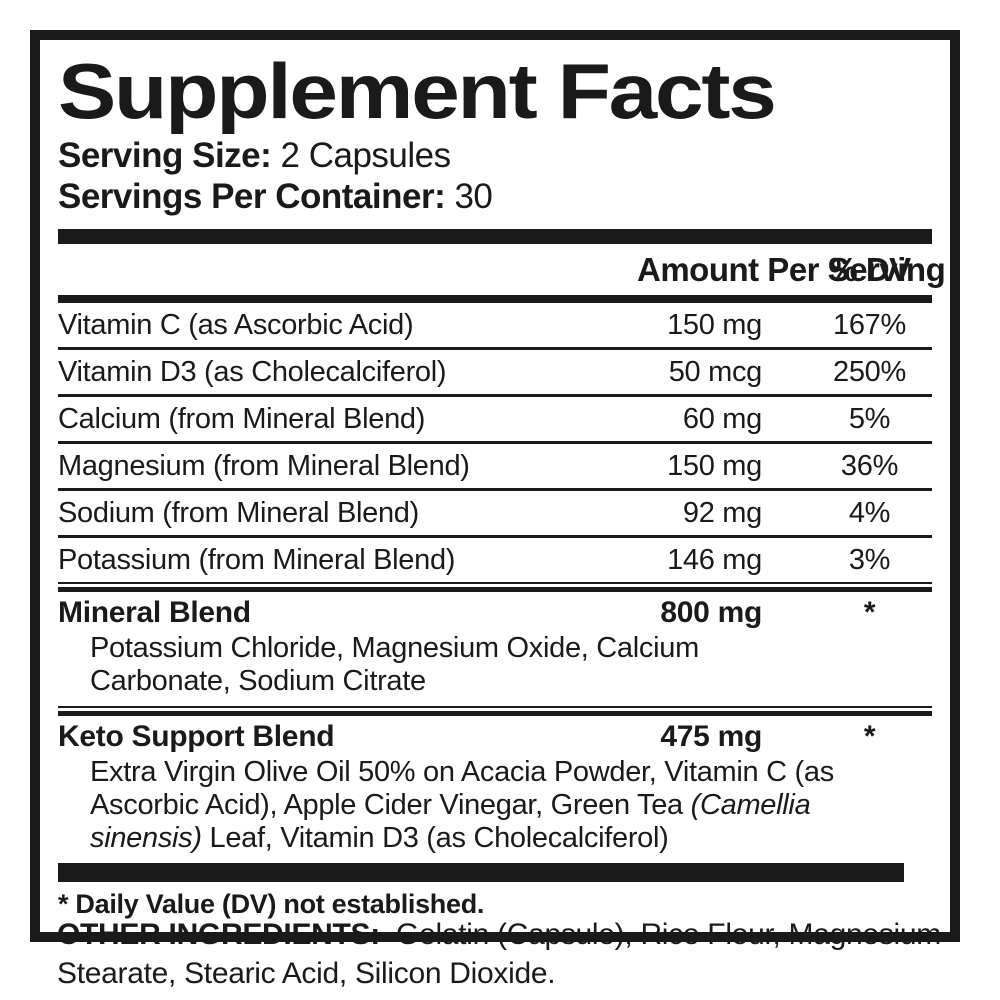 This screenshot has width=1000, height=1000. I want to click on nutrient-amount: 92 mg, so click(722, 512).